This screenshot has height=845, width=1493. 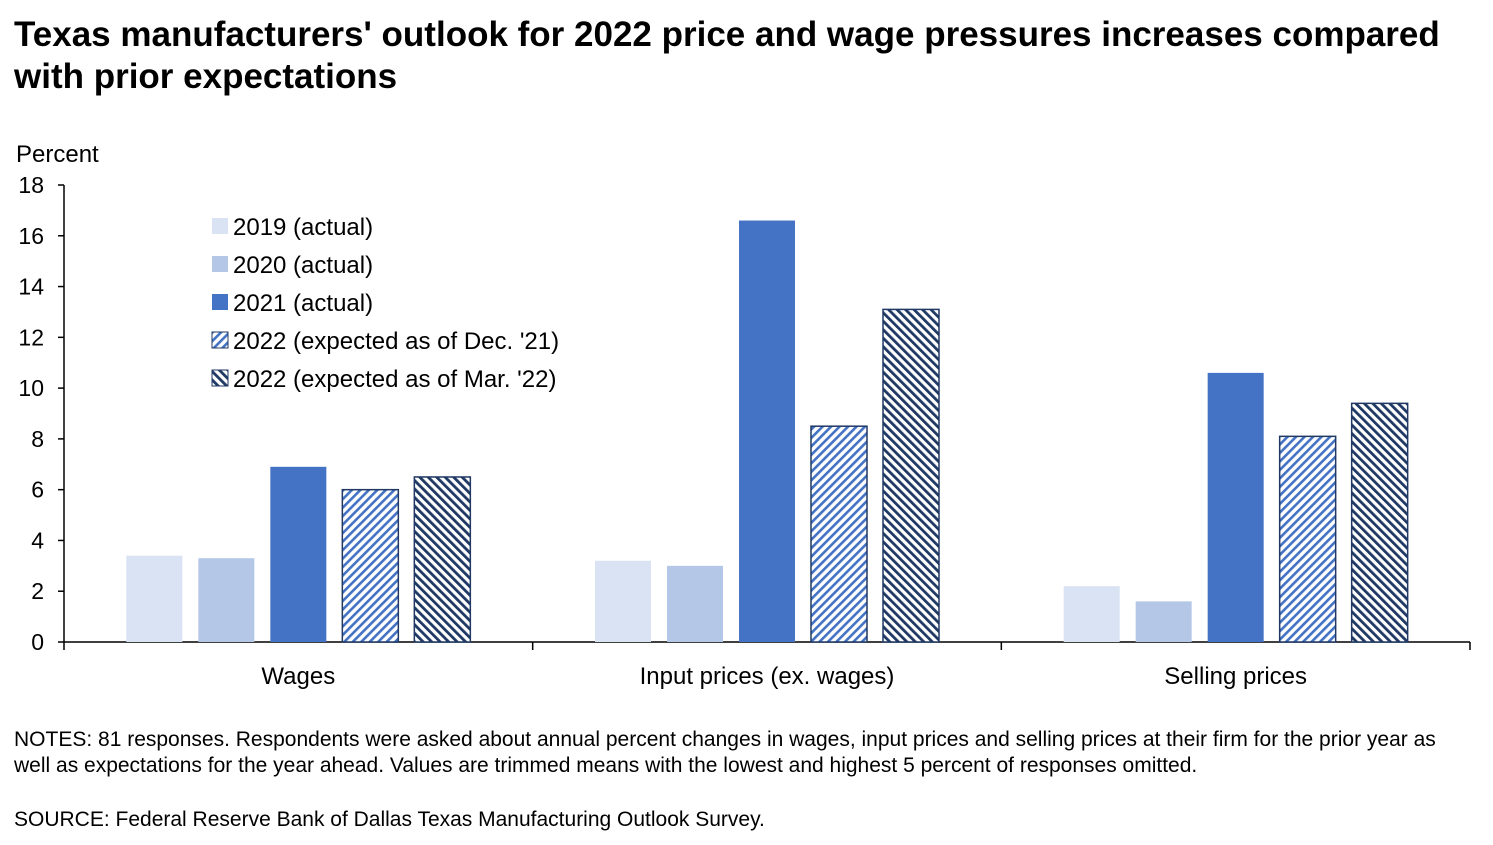 I want to click on x-tick-label: Wages, so click(x=298, y=676).